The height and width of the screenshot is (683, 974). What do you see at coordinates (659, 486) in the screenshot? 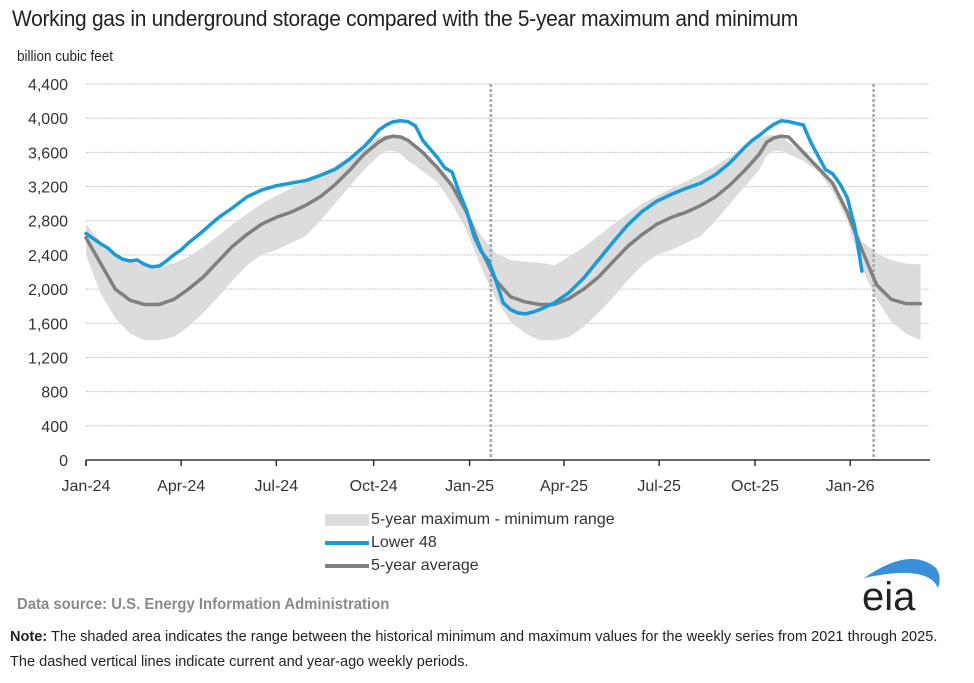
I see `x-tick-label: Jul-25` at bounding box center [659, 486].